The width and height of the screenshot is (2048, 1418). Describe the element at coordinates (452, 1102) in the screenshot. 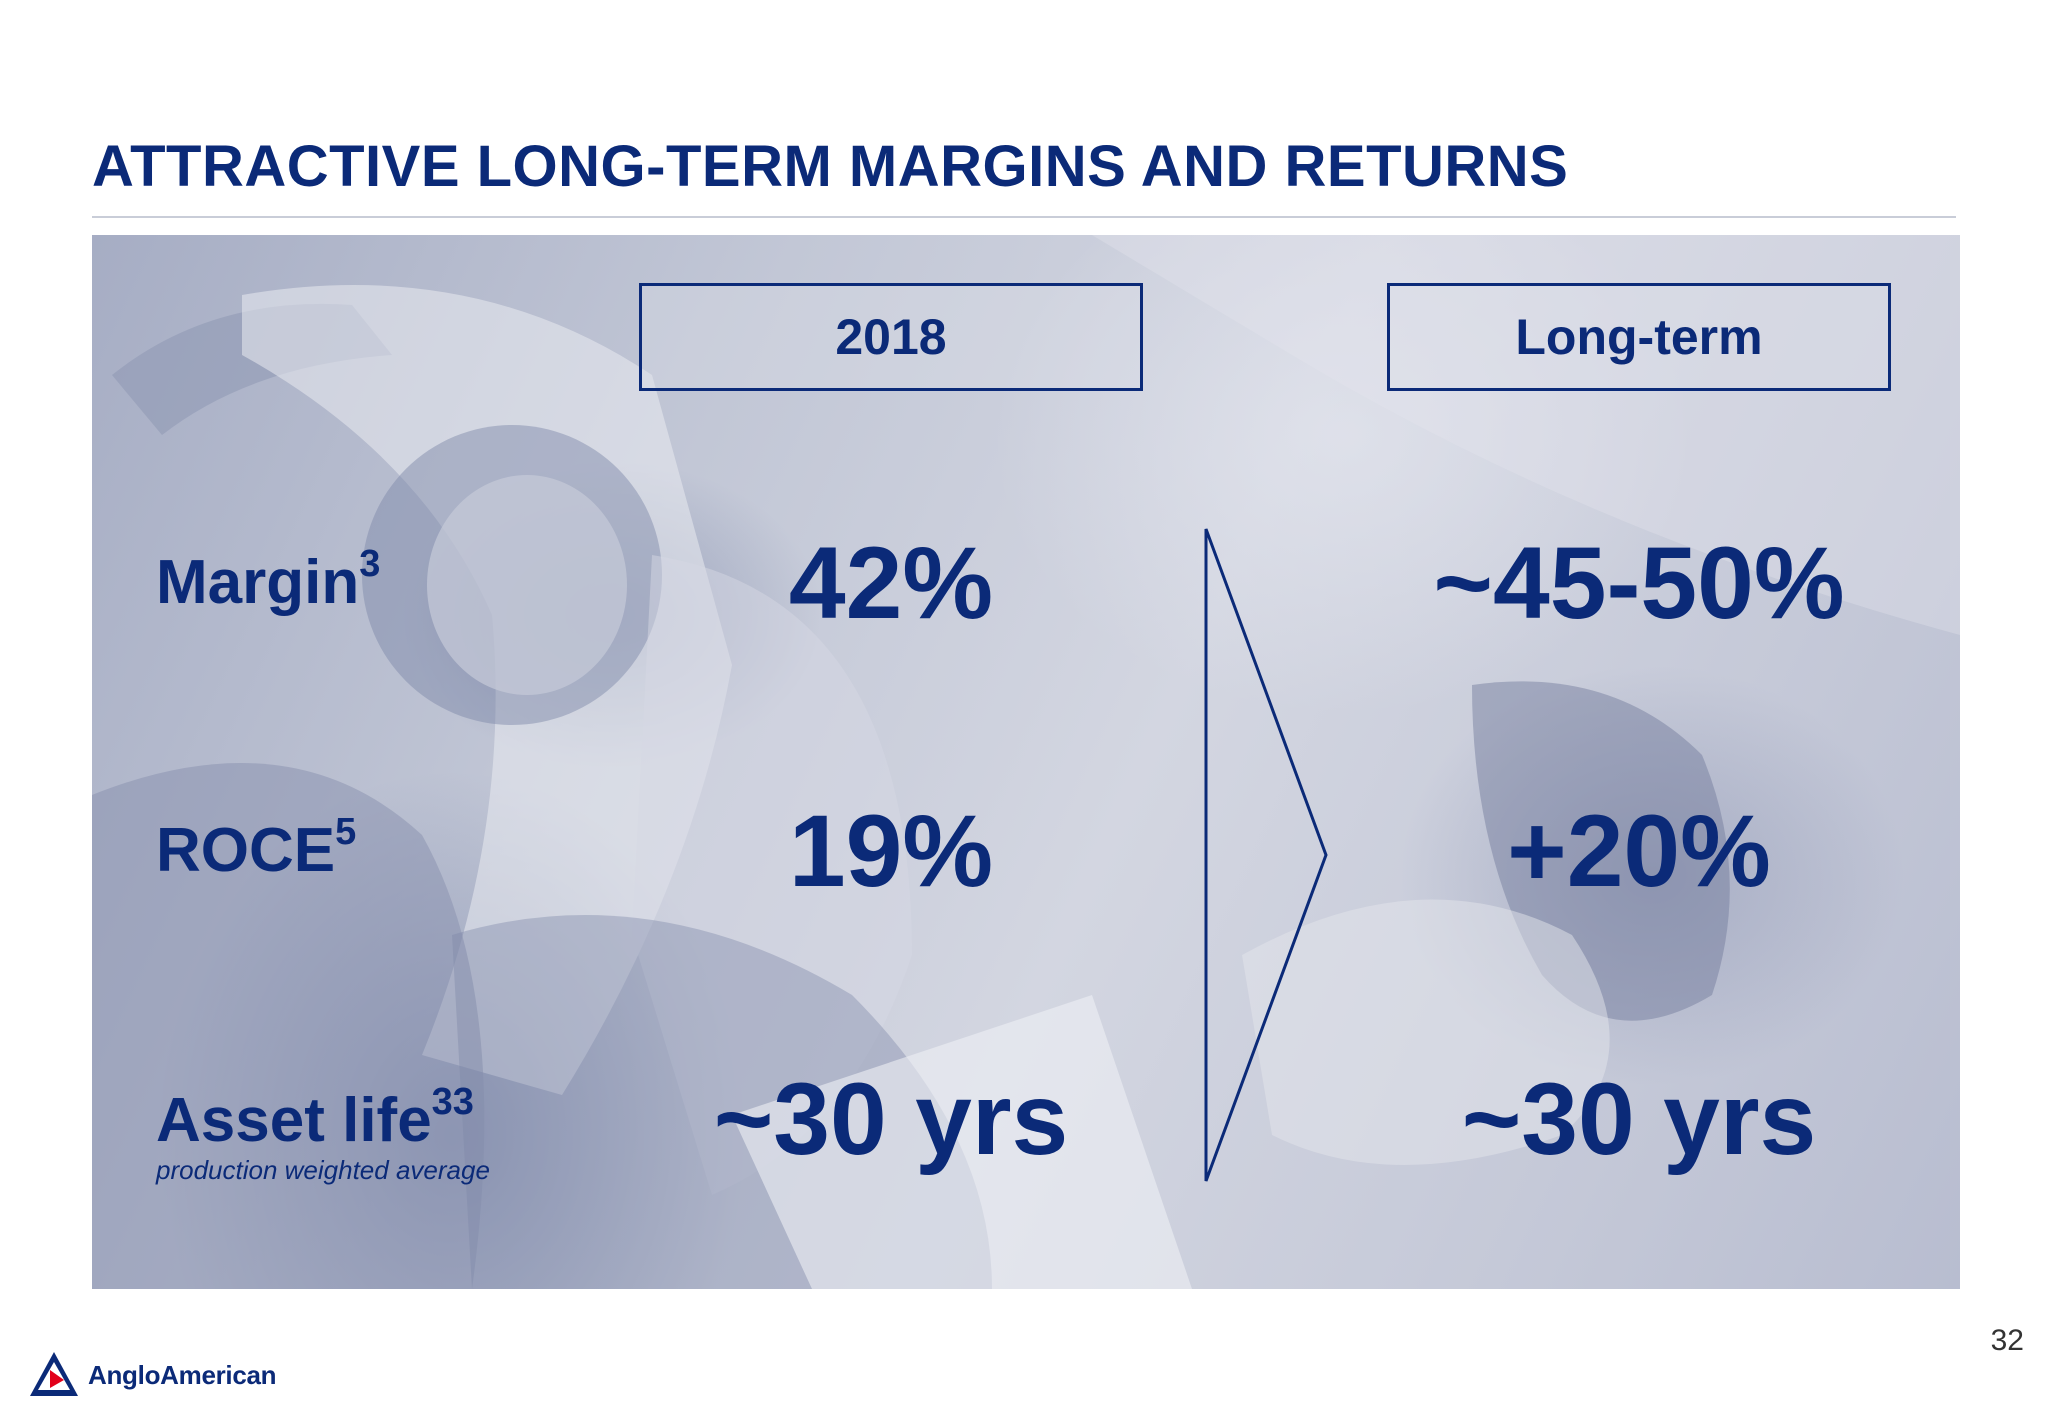

I see `footnote-ref: 33` at that location.